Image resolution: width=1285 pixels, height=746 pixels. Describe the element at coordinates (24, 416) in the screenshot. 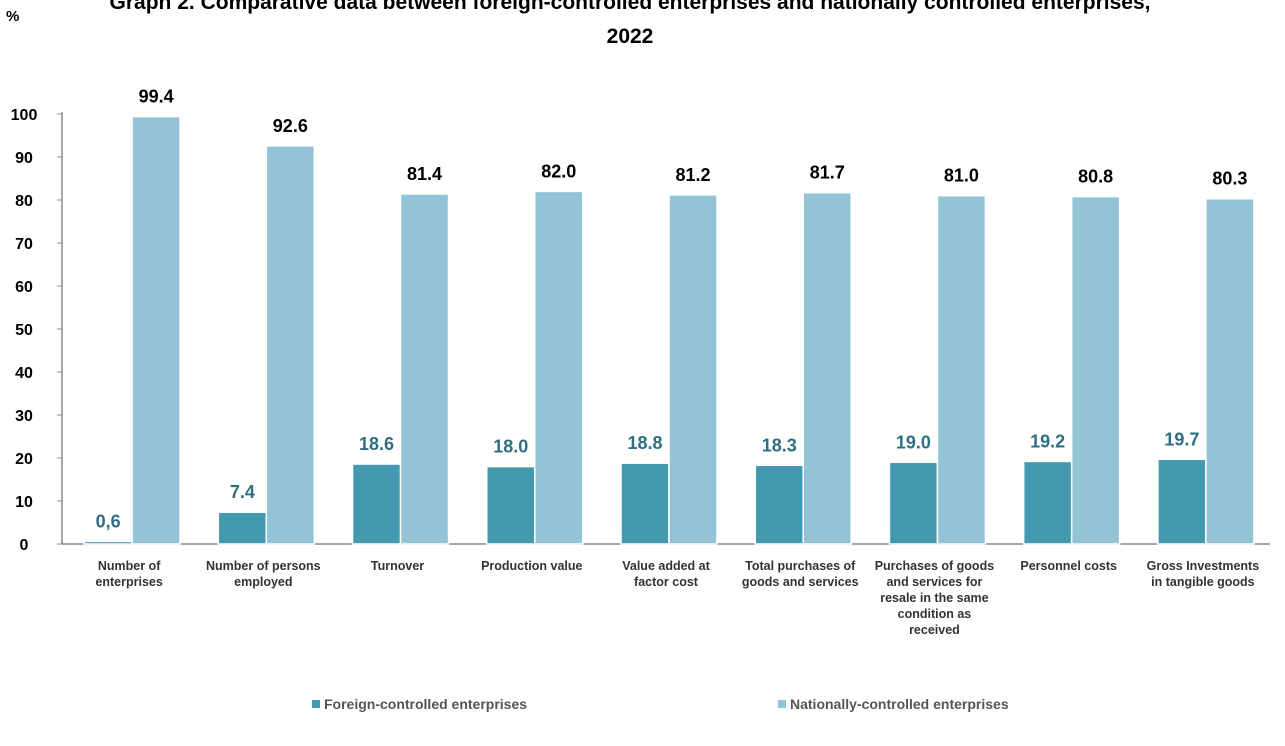

I see `y-tick-label: 30` at that location.